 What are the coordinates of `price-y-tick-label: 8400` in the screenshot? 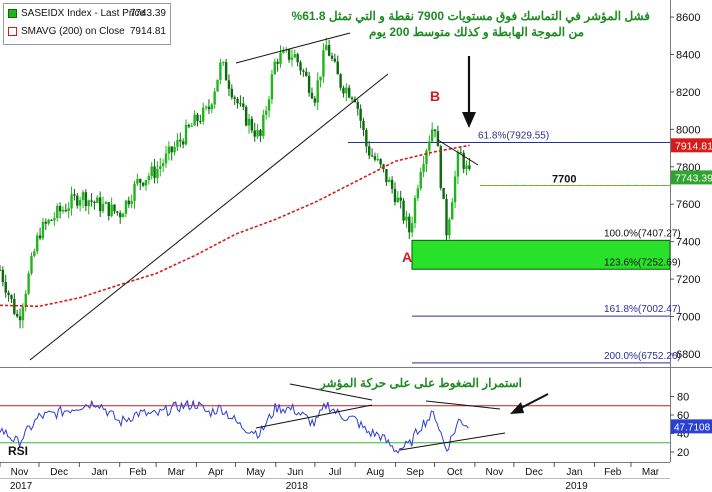 It's located at (688, 55).